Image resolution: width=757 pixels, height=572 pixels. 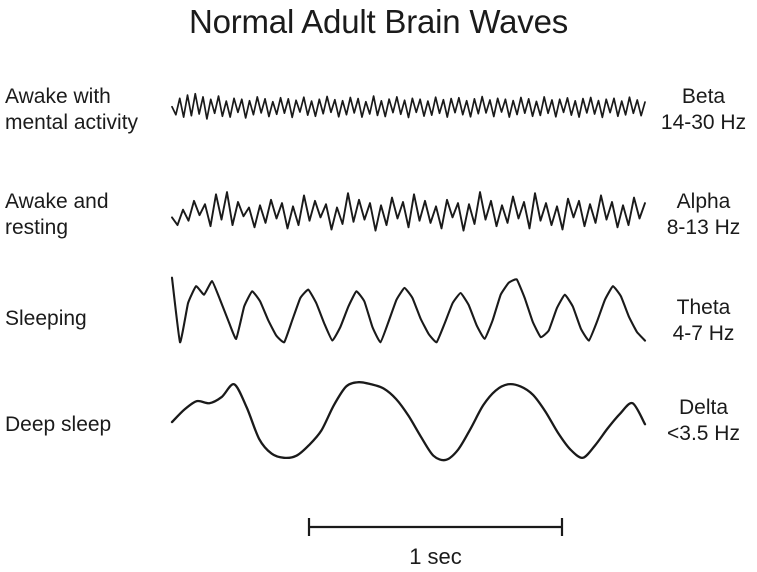 What do you see at coordinates (703, 321) in the screenshot?
I see `band-label-theta: Theta 4-7 Hz` at bounding box center [703, 321].